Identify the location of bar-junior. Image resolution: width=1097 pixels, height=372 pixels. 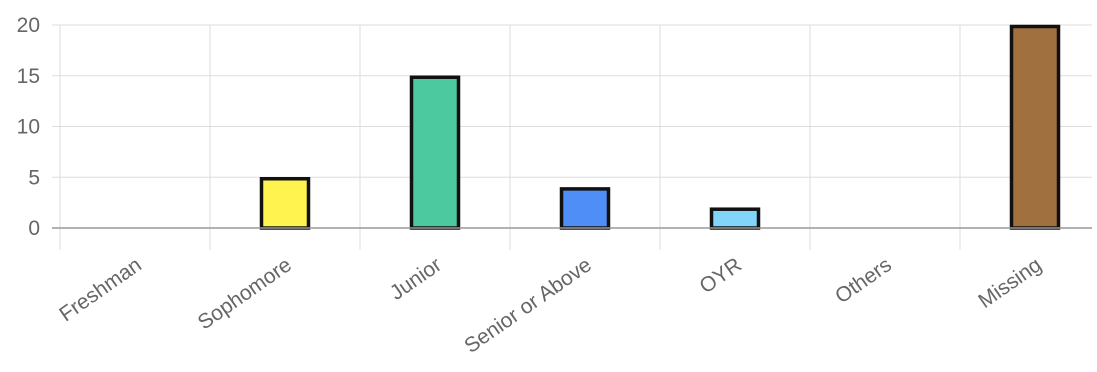
(435, 152).